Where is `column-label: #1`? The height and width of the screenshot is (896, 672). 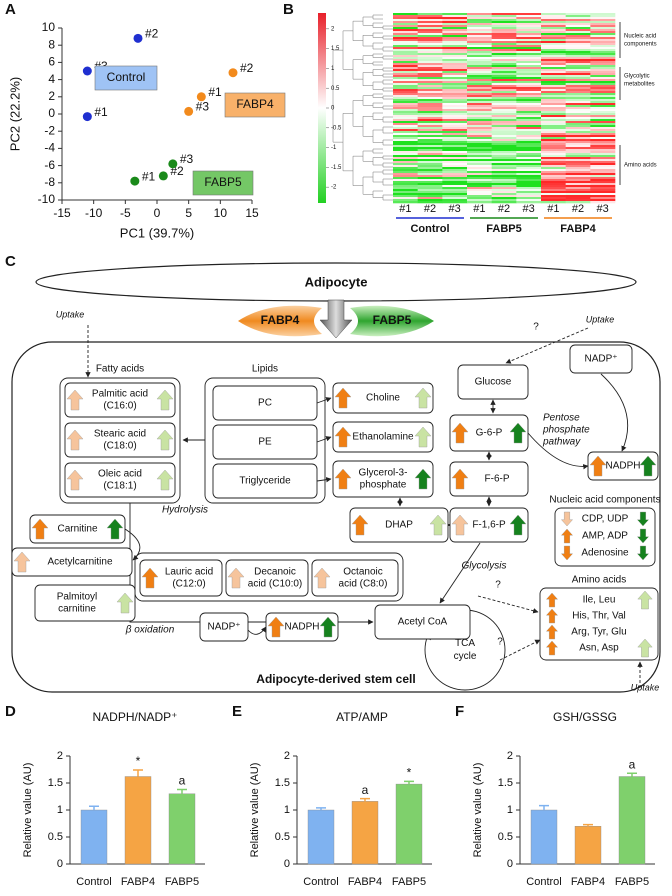
column-label: #1 is located at coordinates (479, 209).